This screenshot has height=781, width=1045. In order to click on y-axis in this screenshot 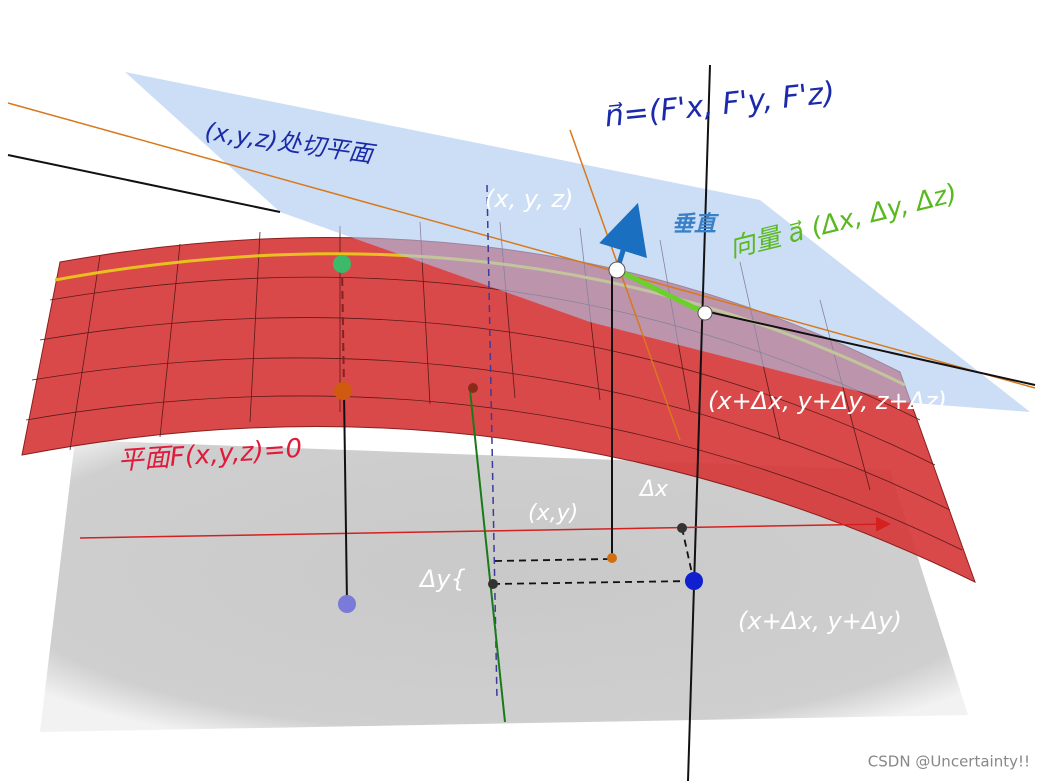, I will do `click(487, 556)`.